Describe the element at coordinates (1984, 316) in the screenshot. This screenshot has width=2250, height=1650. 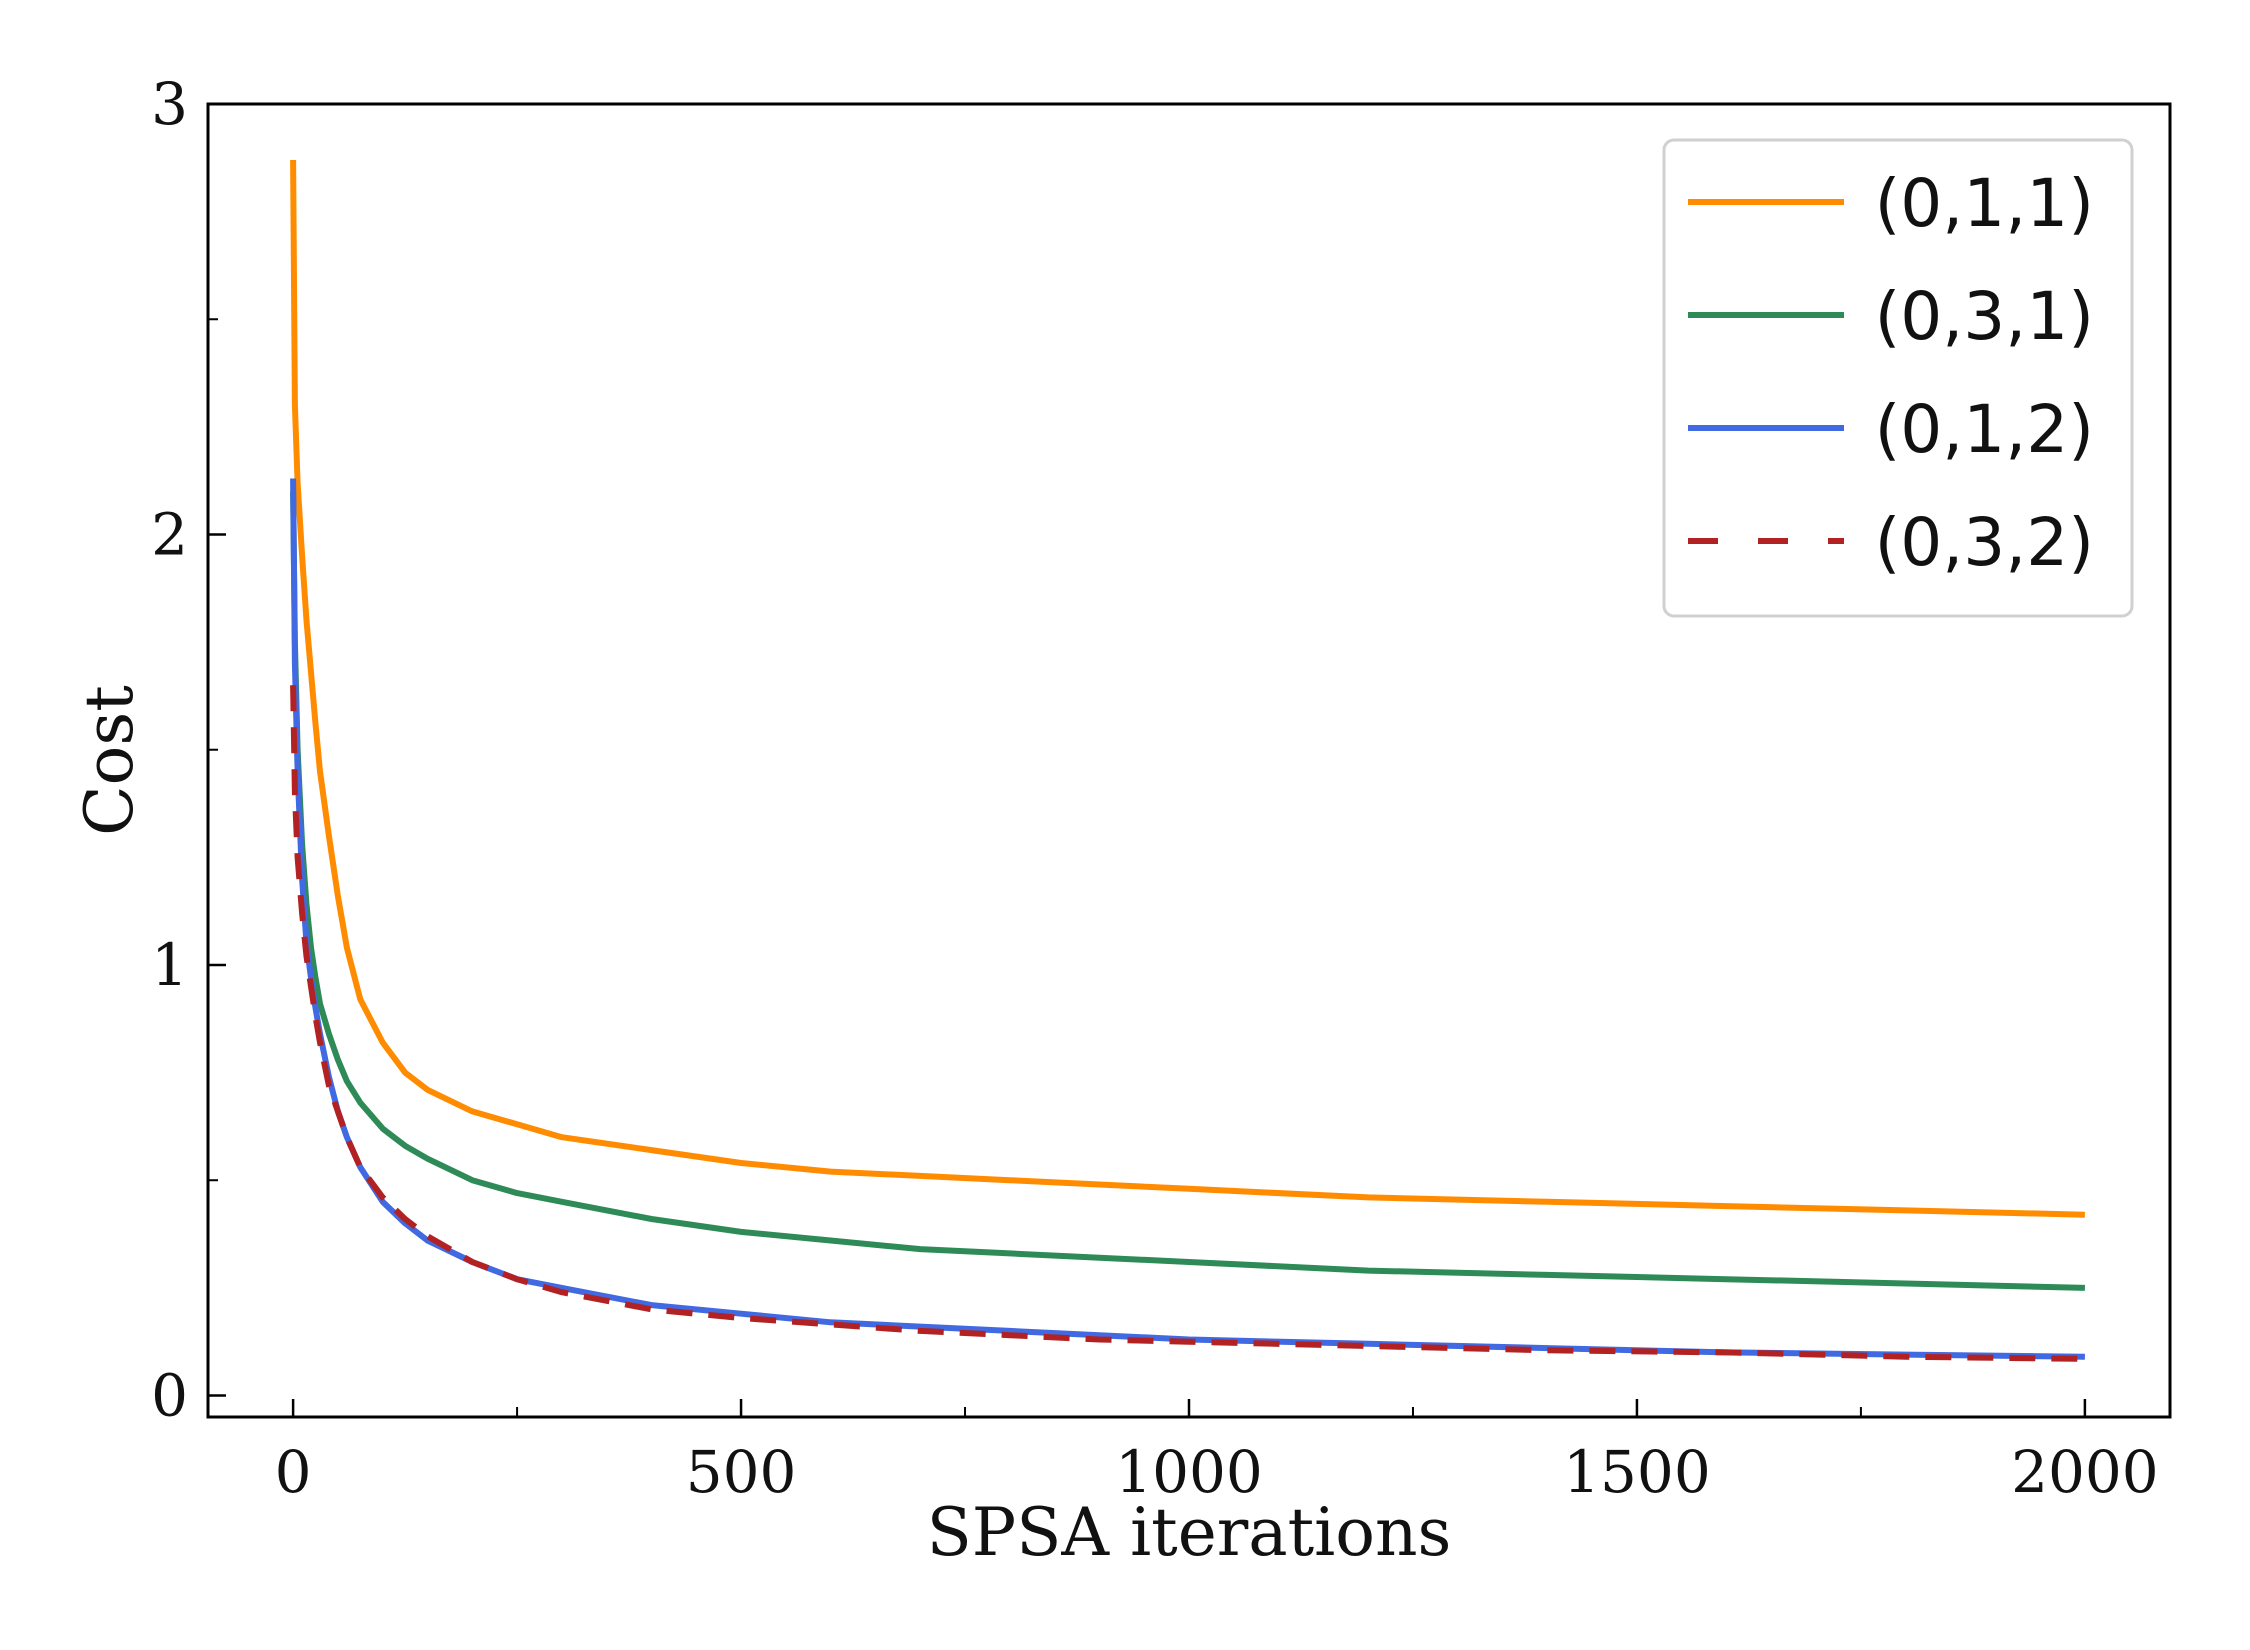
I see `legend-label-2: (0,3,1)` at that location.